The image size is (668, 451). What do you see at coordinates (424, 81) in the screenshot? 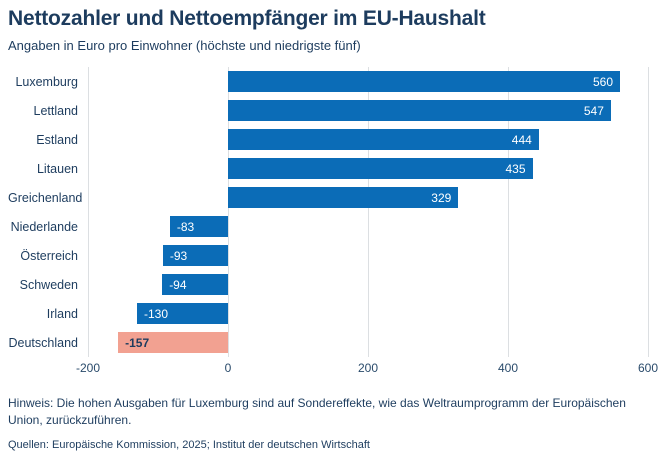
I see `bar: 560` at bounding box center [424, 81].